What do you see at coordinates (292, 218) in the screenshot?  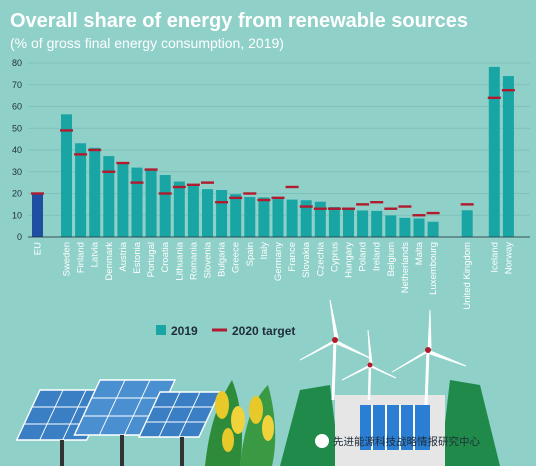 I see `bar-france` at bounding box center [292, 218].